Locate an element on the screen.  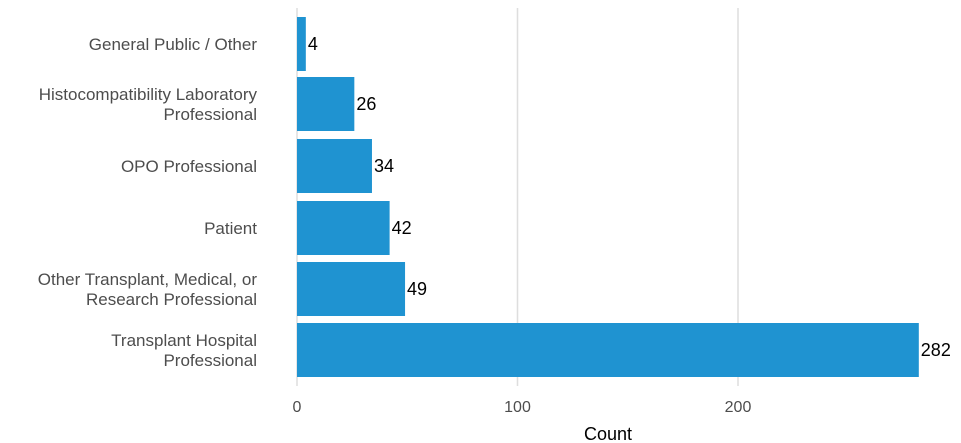
x-tick-labels: 0 100 200 is located at coordinates (522, 407).